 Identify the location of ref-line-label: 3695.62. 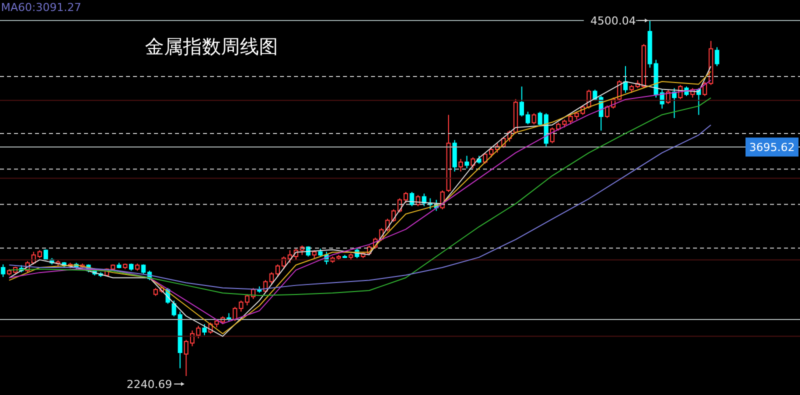
(772, 147).